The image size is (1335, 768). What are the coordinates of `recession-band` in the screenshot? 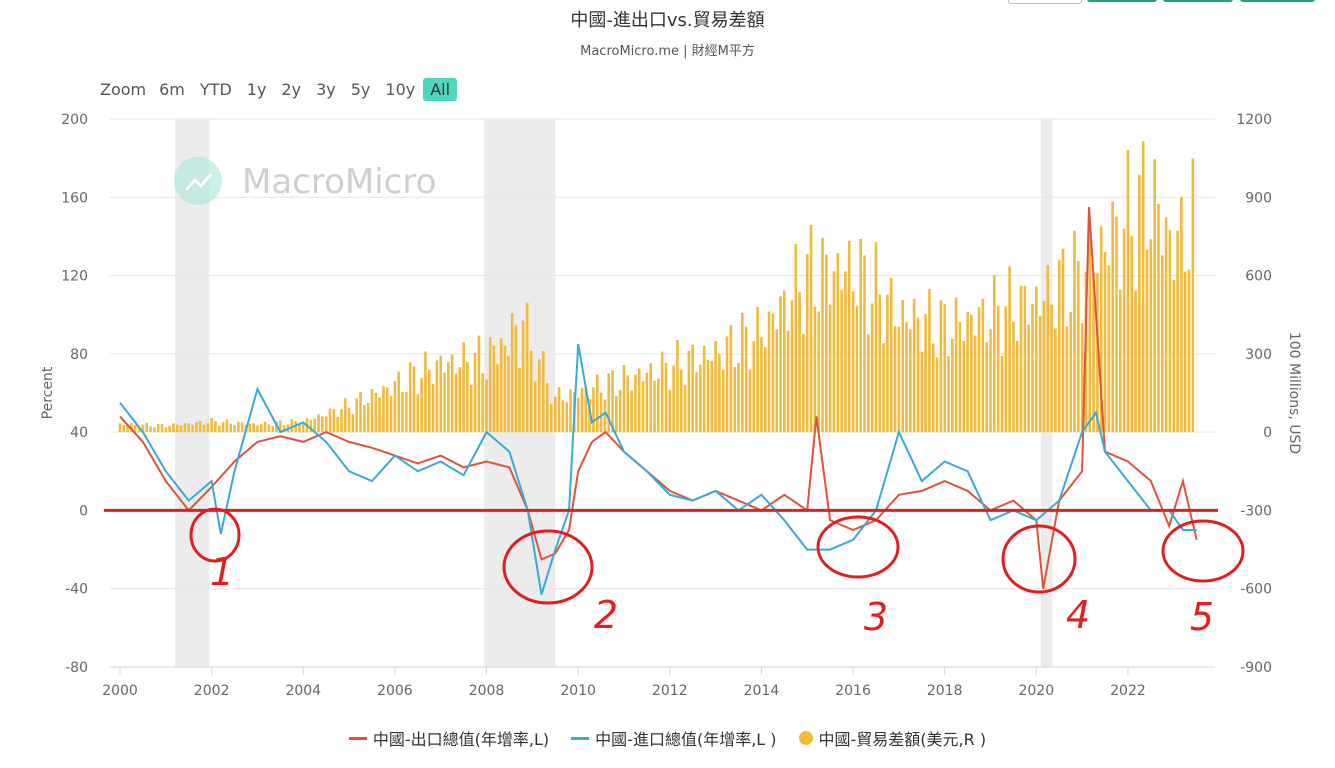 It's located at (192, 393).